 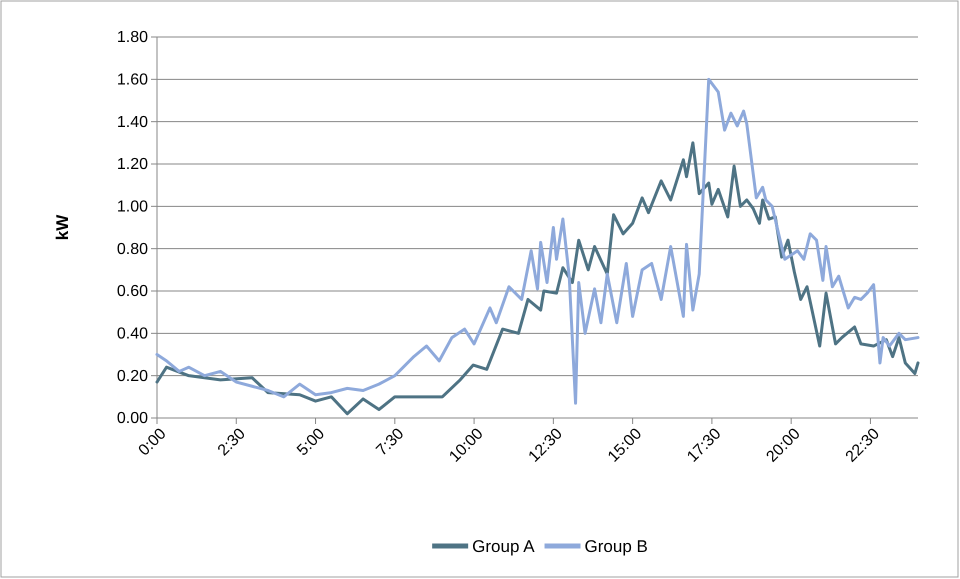 What do you see at coordinates (132, 165) in the screenshot?
I see `y-tick-label: 1.20` at bounding box center [132, 165].